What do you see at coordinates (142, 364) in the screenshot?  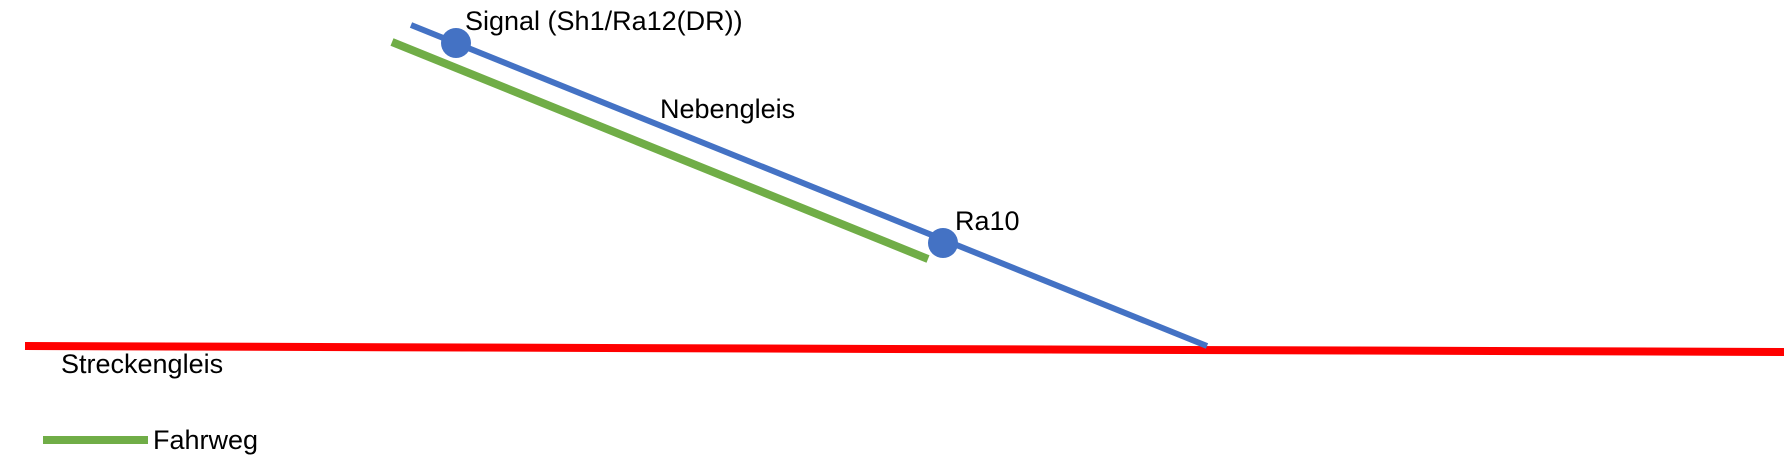 I see `main-track-label: Streckengleis` at bounding box center [142, 364].